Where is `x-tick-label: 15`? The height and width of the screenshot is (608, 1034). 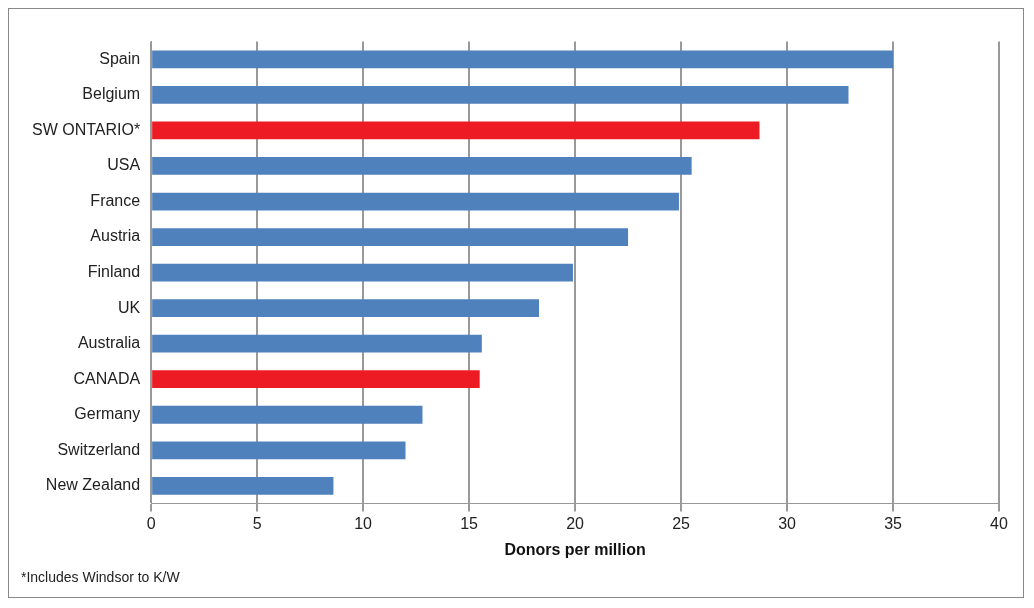
x-tick-label: 15 is located at coordinates (469, 523).